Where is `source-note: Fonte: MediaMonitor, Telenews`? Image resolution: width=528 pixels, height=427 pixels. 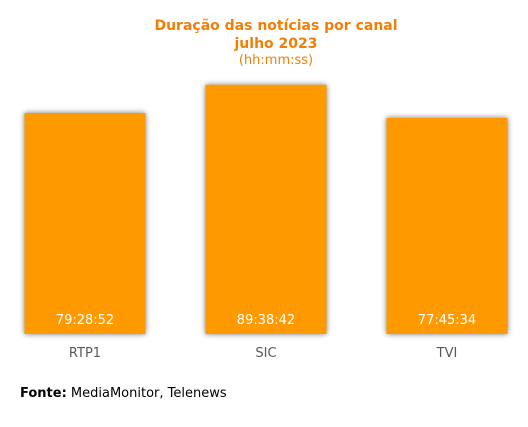 source-note: Fonte: MediaMonitor, Telenews is located at coordinates (123, 393).